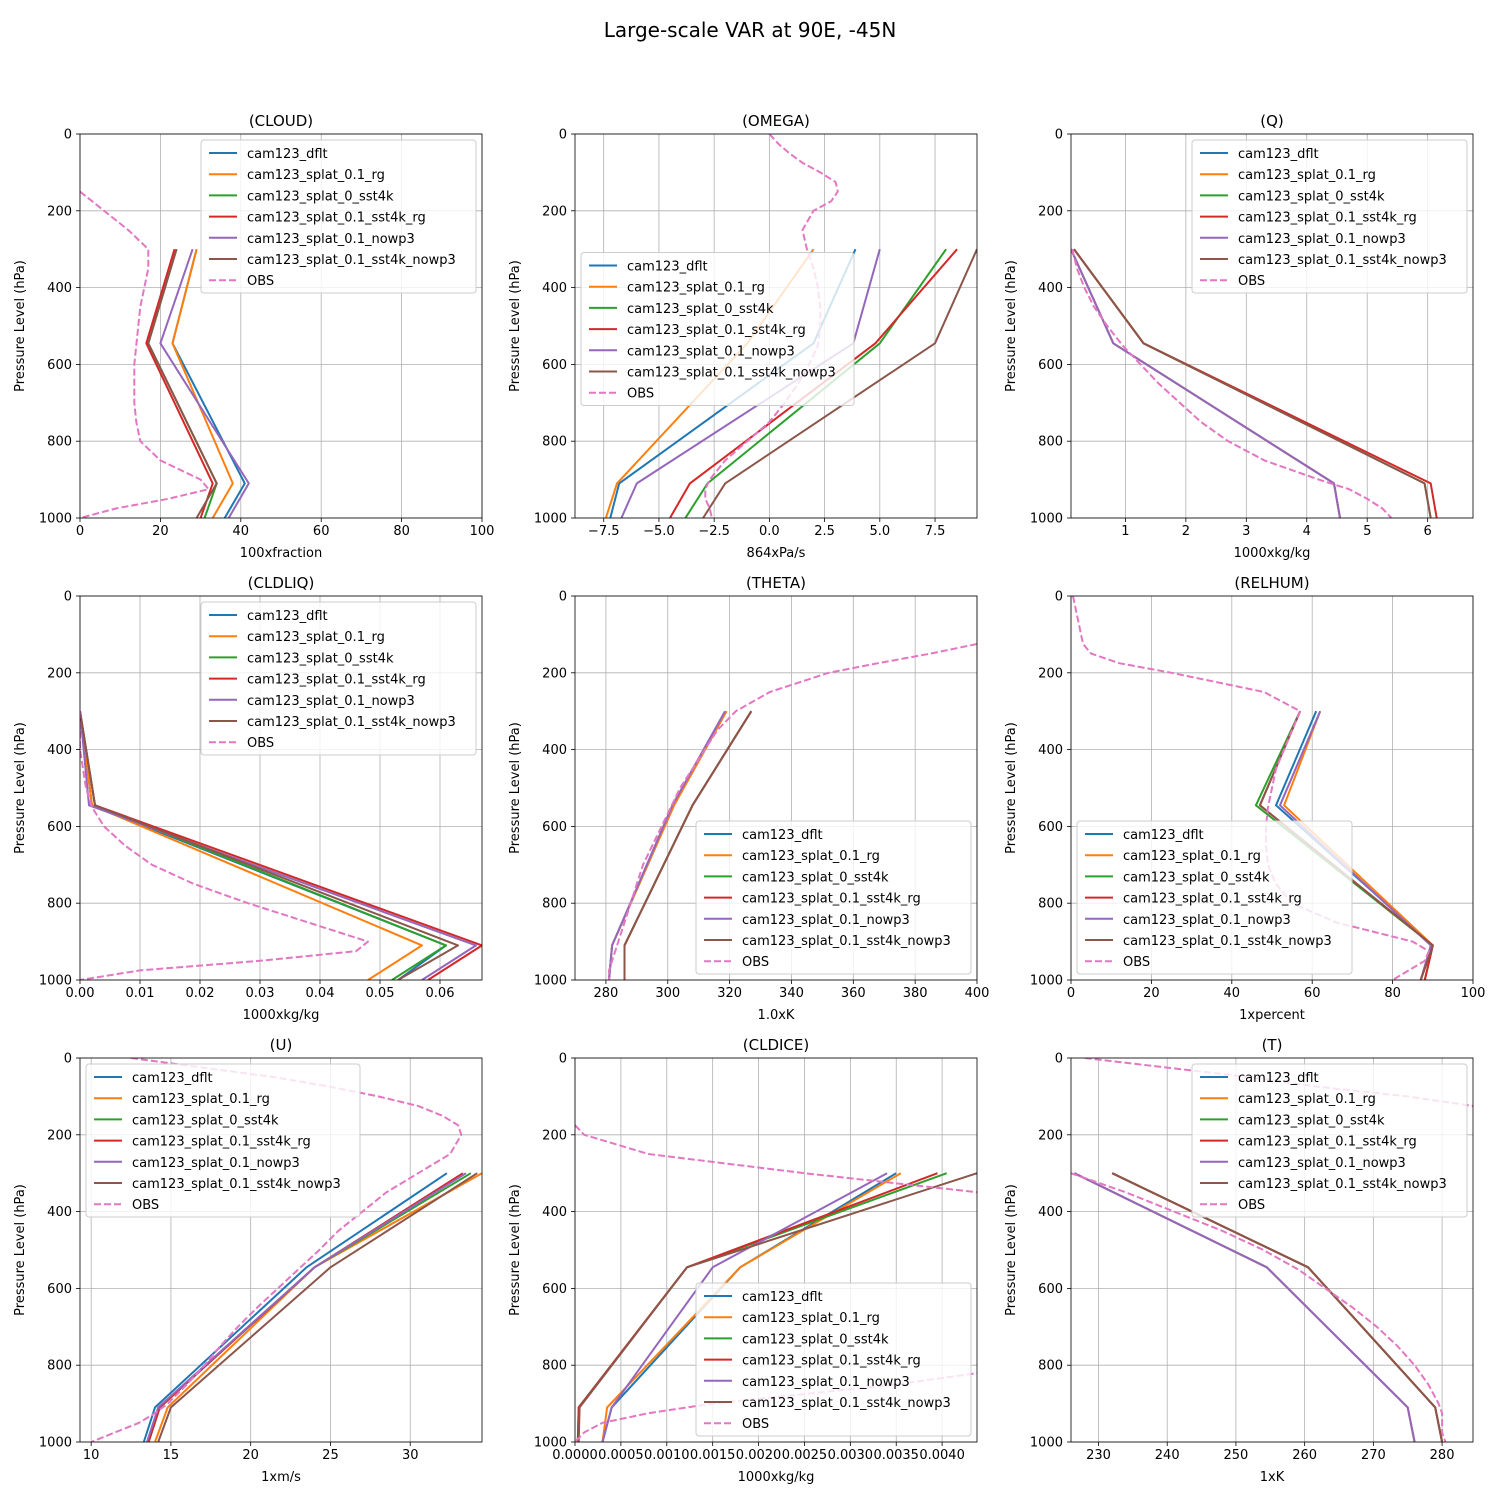 This screenshot has height=1500, width=1500. Describe the element at coordinates (776, 1015) in the screenshot. I see `x-axis-label: 1.0xK` at that location.